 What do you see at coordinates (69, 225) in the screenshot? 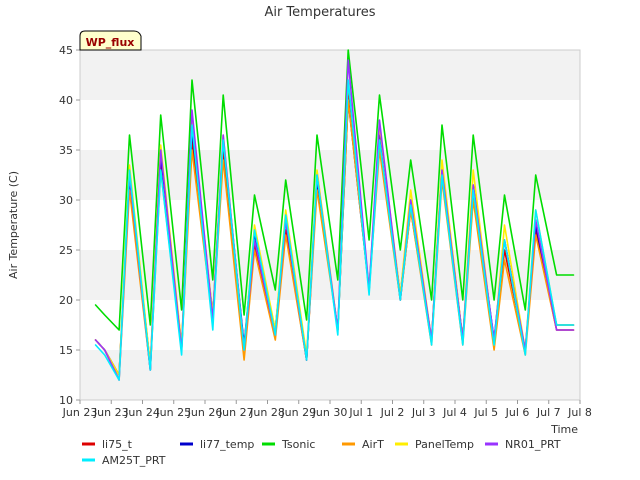
I see `y-axis-ticks: 10 15 20 25 30 35 40 45` at bounding box center [69, 225].